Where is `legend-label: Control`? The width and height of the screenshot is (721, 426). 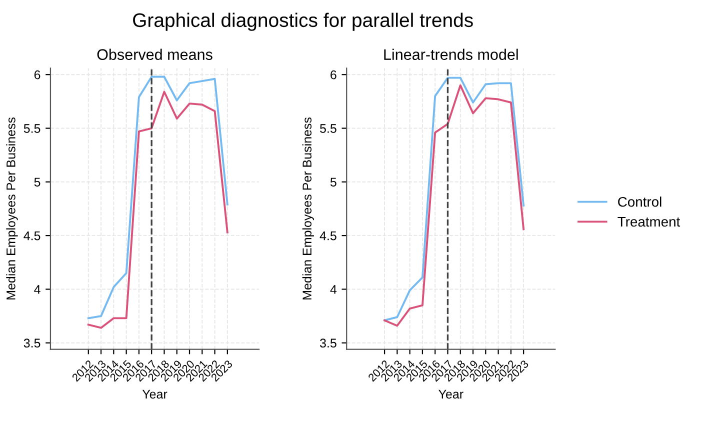
legend-label: Control is located at coordinates (640, 201).